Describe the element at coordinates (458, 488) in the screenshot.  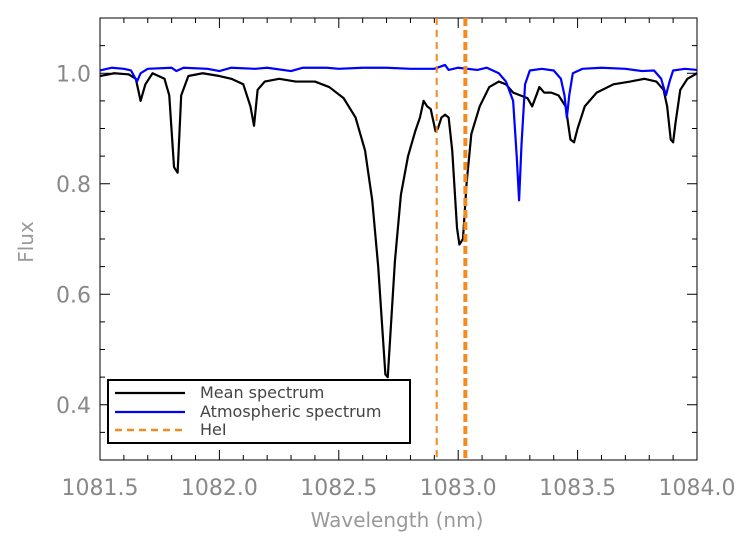
I see `x-tick-label: 1083.0` at that location.